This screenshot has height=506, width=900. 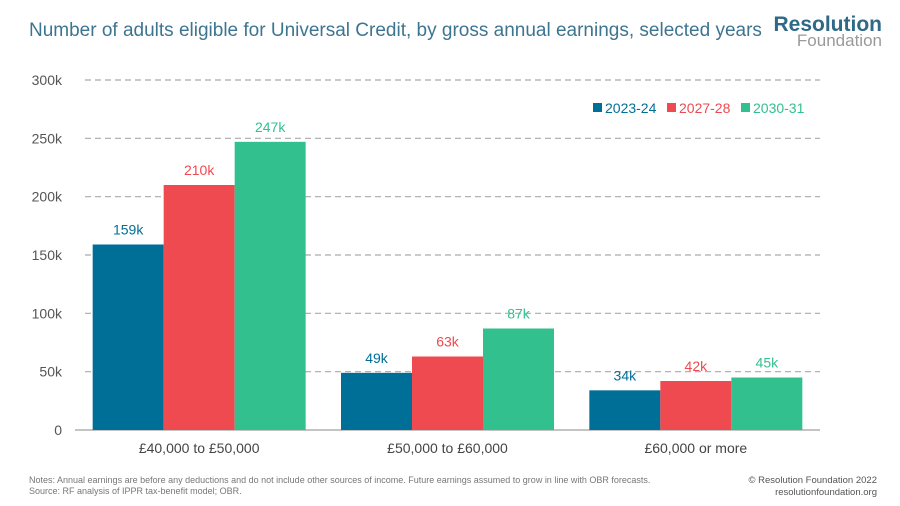 I want to click on y-tick-label: 300k, so click(x=47, y=80).